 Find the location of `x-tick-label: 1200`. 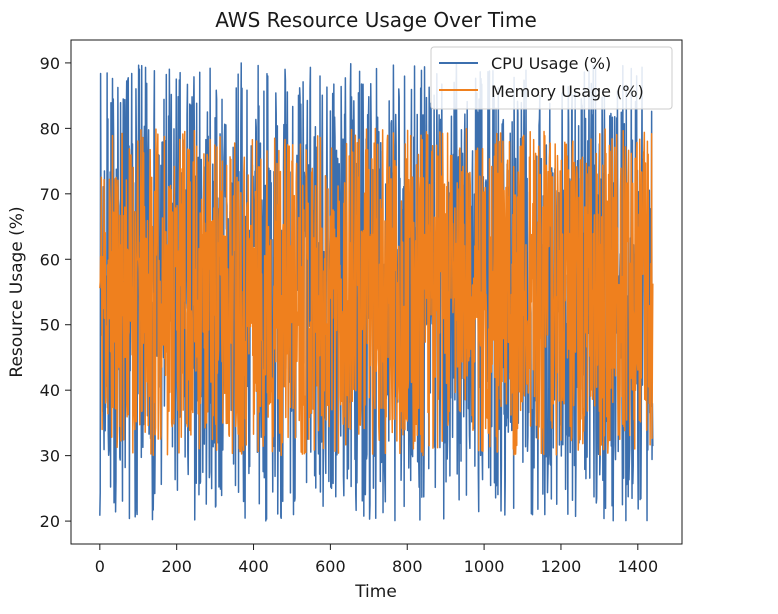

x-tick-label: 1200 is located at coordinates (561, 566).